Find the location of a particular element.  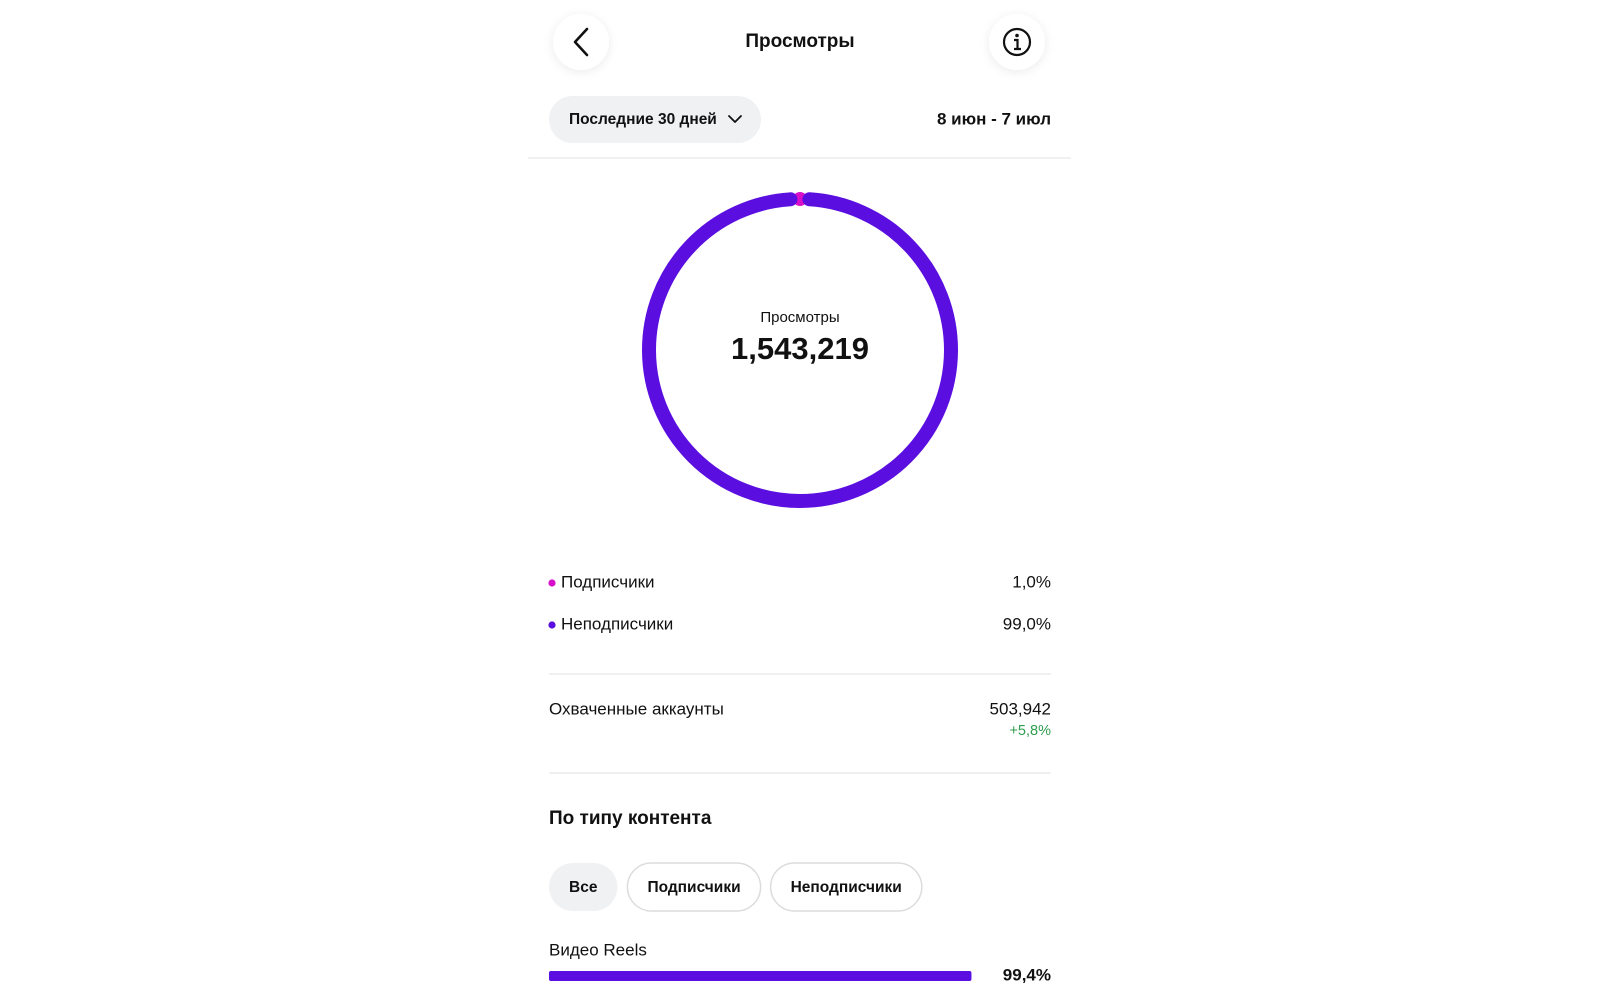

reached-value: 503,942 is located at coordinates (1020, 708).